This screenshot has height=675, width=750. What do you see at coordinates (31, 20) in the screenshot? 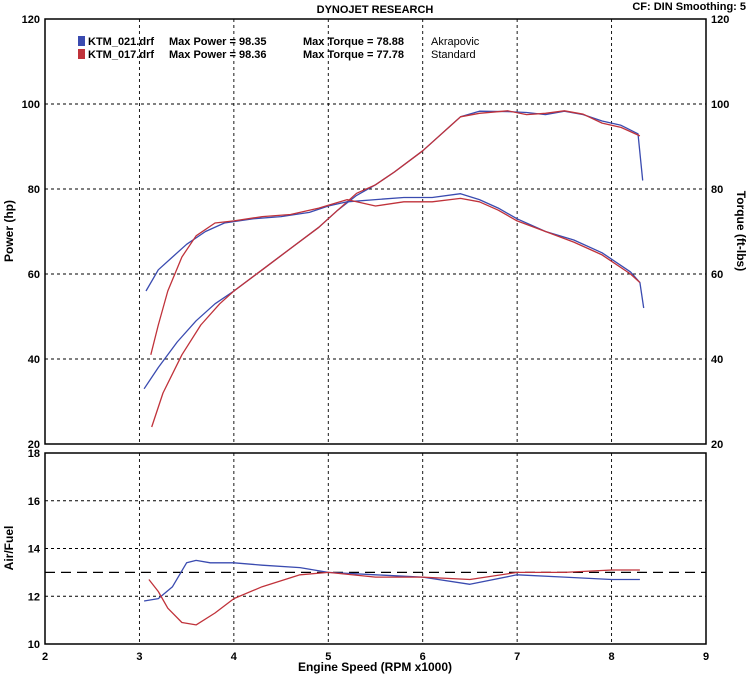
I see `power-tick-label: 120` at bounding box center [31, 20].